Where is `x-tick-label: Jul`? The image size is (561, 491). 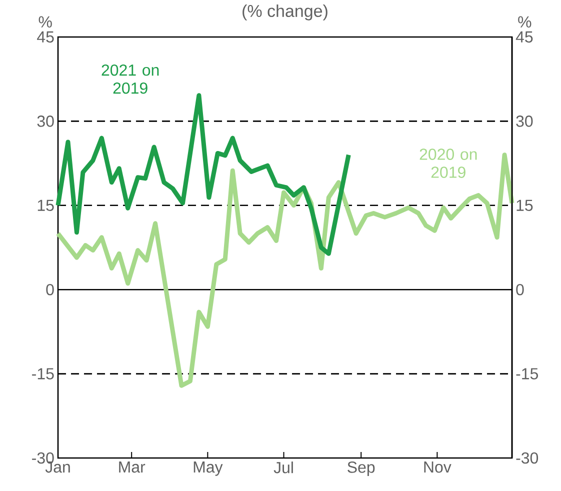 x-tick-label: Jul is located at coordinates (283, 468).